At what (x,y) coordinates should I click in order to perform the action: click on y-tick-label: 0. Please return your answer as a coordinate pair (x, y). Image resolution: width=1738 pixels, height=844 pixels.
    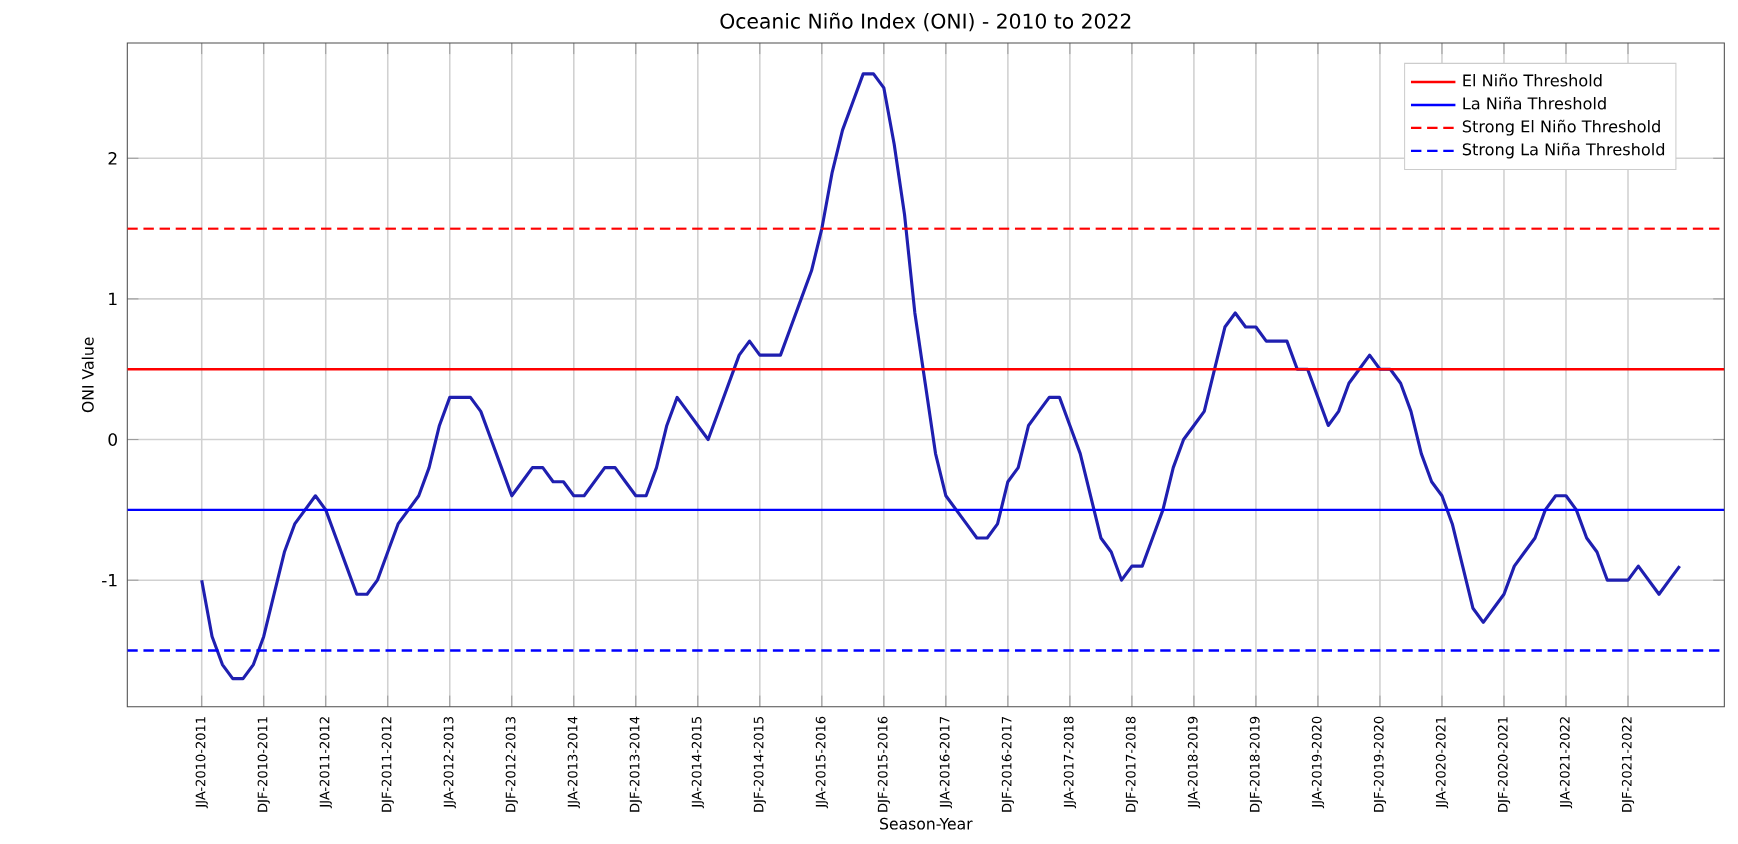
    Looking at the image, I should click on (112, 440).